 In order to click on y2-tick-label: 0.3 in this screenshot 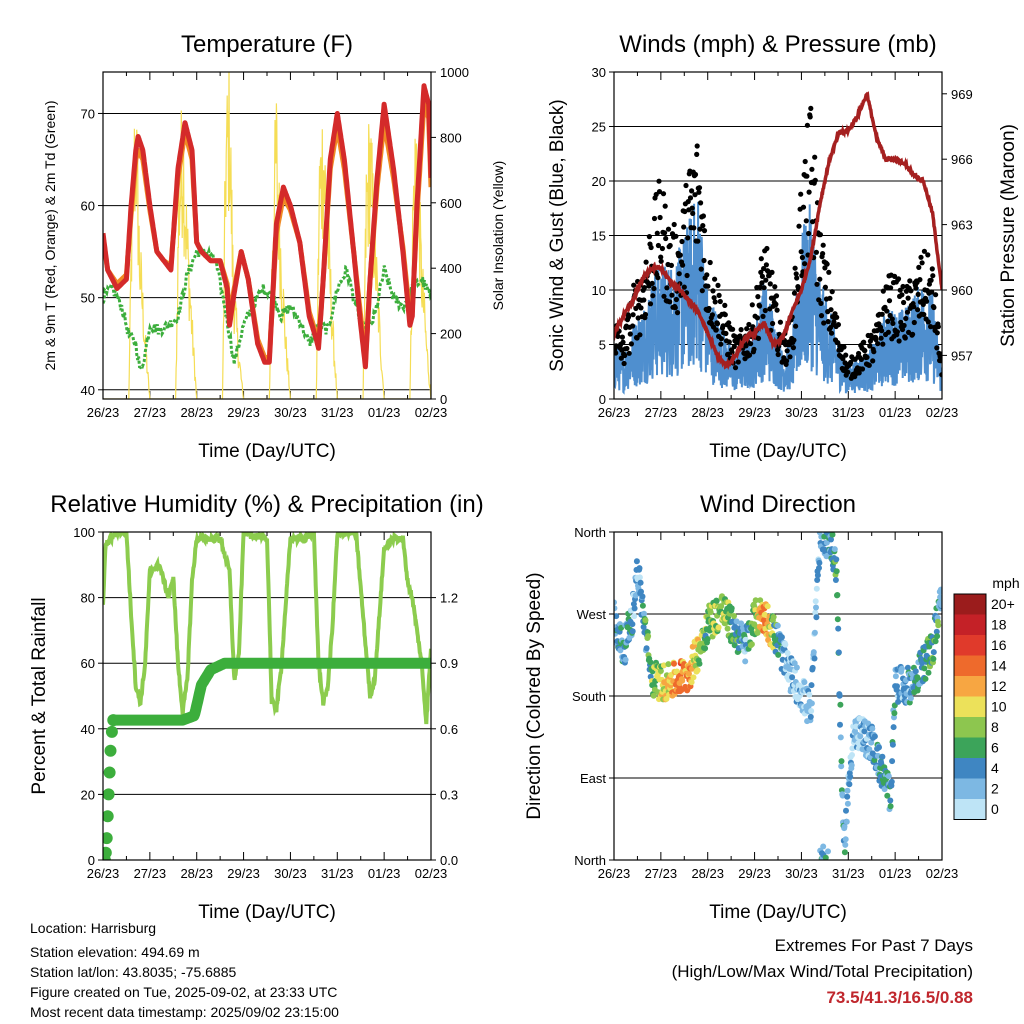, I will do `click(449, 794)`.